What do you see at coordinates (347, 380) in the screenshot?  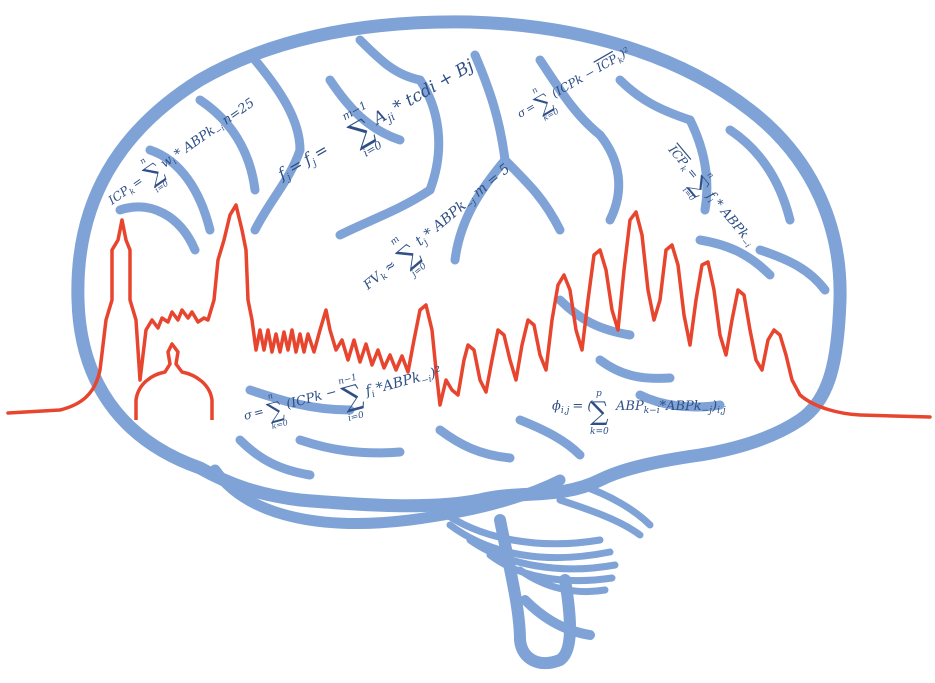 I see `svg-text: n−1` at bounding box center [347, 380].